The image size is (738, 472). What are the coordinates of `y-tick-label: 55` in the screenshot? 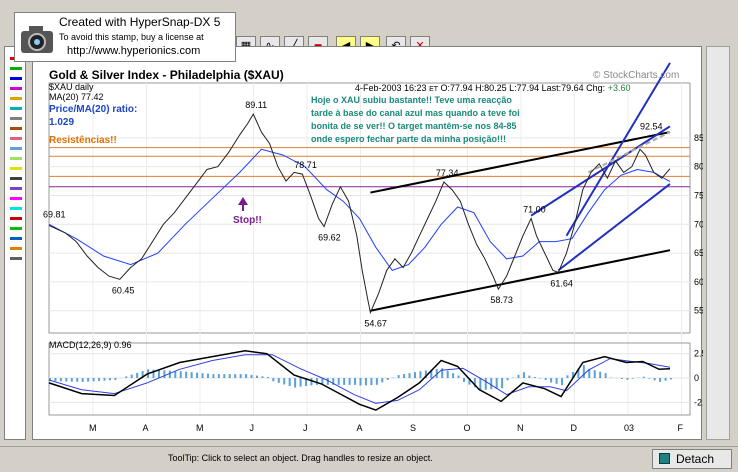 It's located at (698, 311).